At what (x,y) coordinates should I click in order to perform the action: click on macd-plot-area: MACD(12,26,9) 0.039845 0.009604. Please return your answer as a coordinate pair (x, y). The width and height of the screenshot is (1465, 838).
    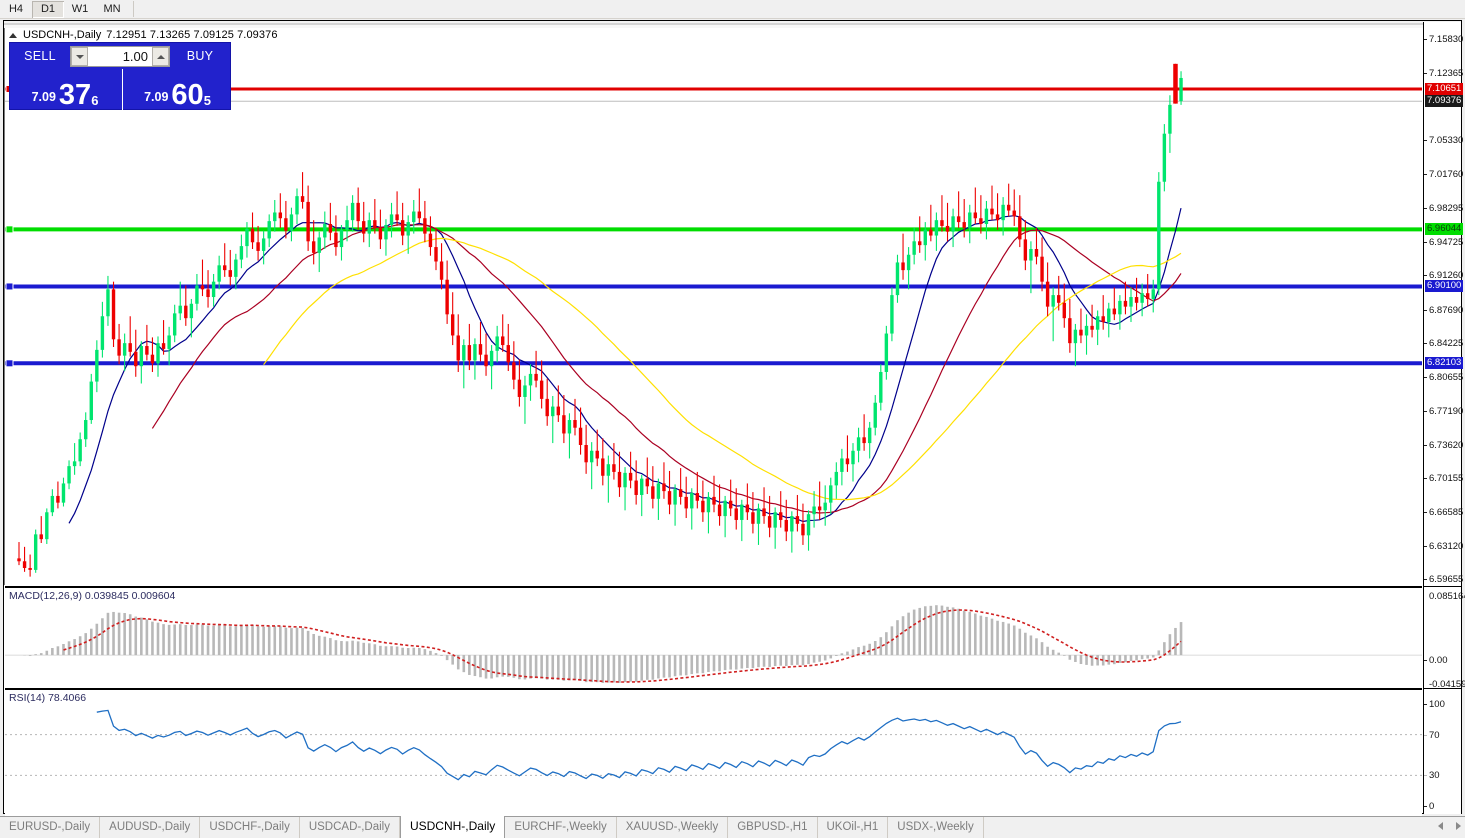
    Looking at the image, I should click on (713, 637).